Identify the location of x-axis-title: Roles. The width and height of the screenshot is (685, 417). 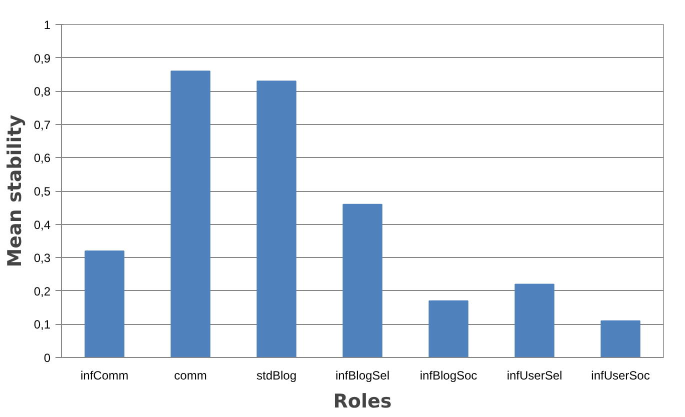
(362, 401).